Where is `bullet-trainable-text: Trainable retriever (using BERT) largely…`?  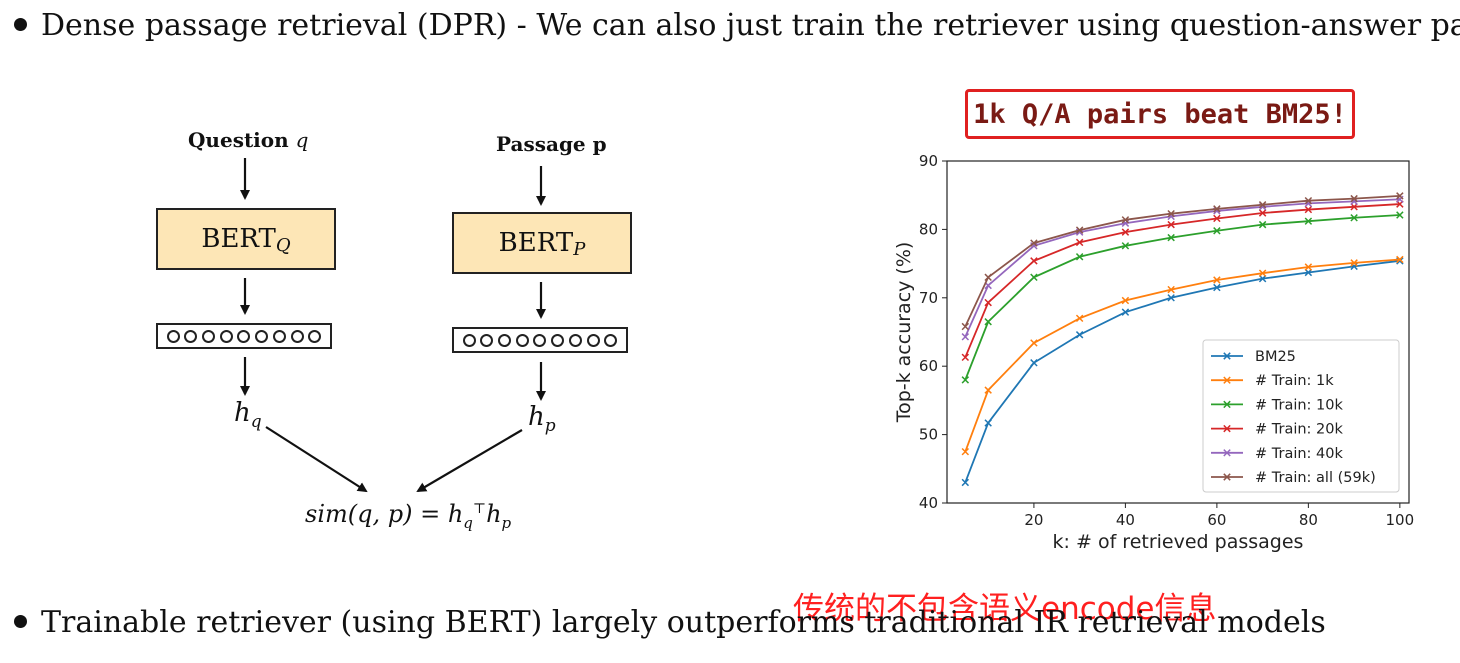
bullet-trainable-text: Trainable retriever (using BERT) largely… is located at coordinates (683, 622).